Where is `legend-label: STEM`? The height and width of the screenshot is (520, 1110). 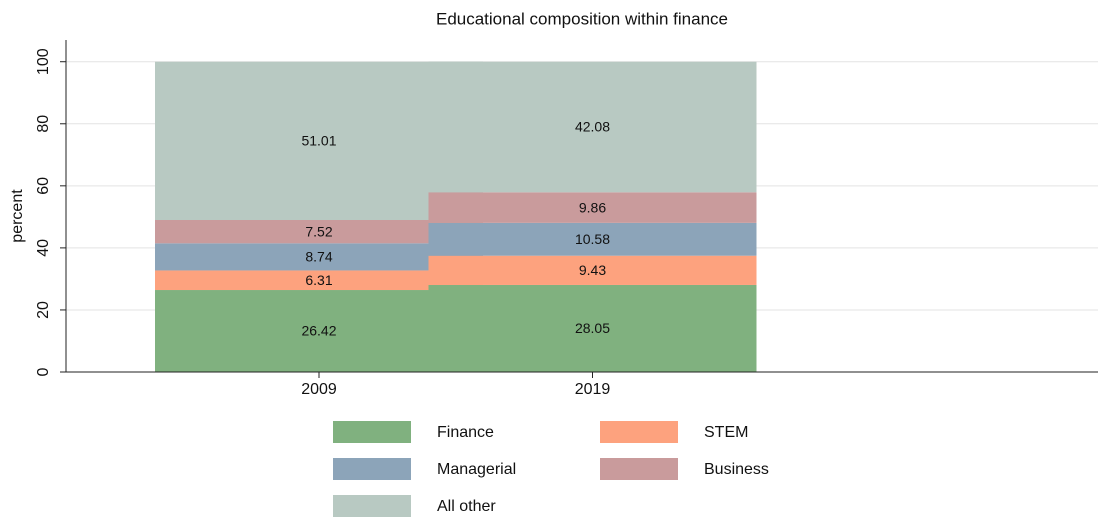 legend-label: STEM is located at coordinates (726, 432).